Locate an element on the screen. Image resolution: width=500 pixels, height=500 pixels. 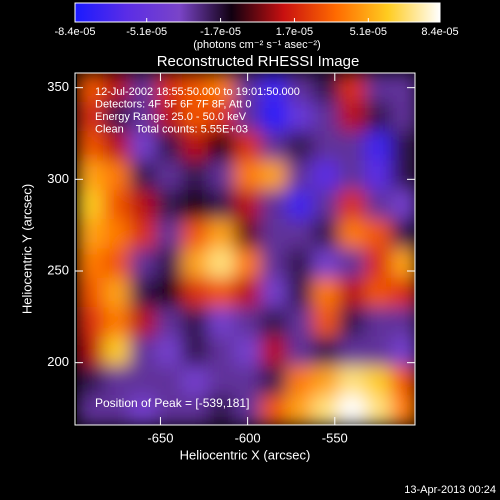
y-axis-label: Heliocentric Y (arcsec) is located at coordinates (26, 249).